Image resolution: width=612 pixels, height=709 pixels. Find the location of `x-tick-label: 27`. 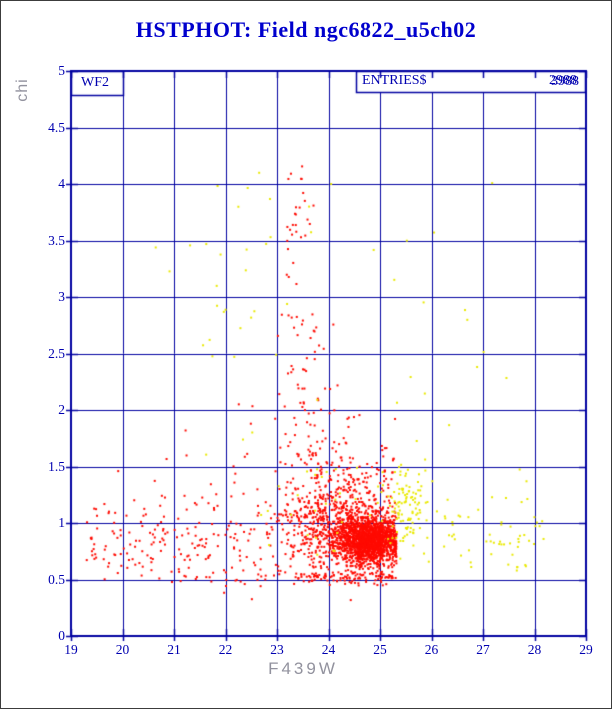

x-tick-label: 27 is located at coordinates (483, 649).